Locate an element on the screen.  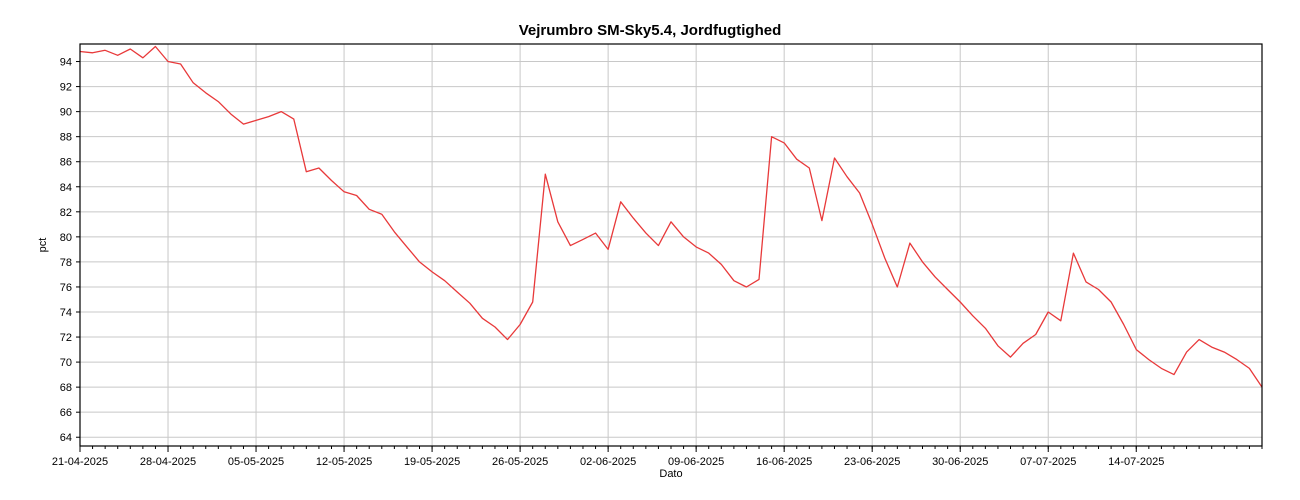
x-tick-label: 30-06-2025 is located at coordinates (960, 462).